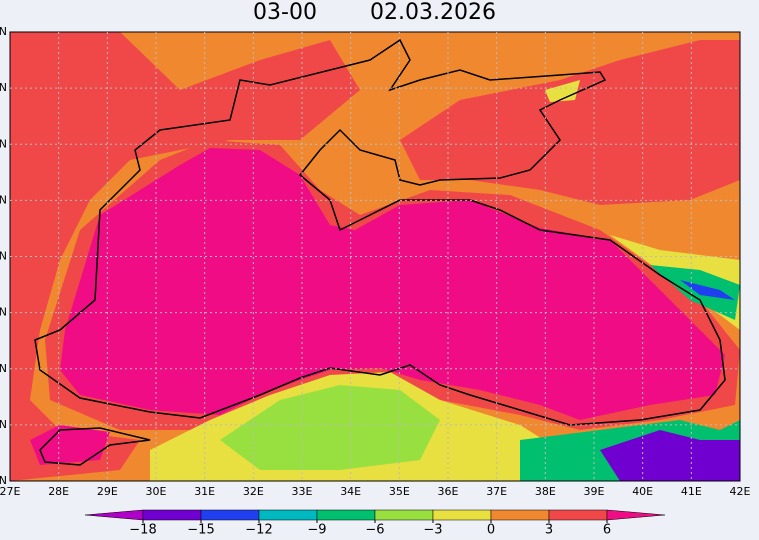 The image size is (759, 540). I want to click on date-label: 02.03.2026, so click(433, 12).